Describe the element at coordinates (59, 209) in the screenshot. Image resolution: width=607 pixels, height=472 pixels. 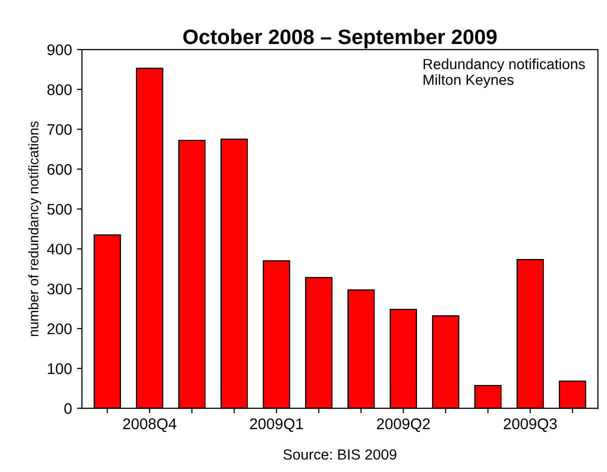
I see `y-tick-label: 500` at that location.